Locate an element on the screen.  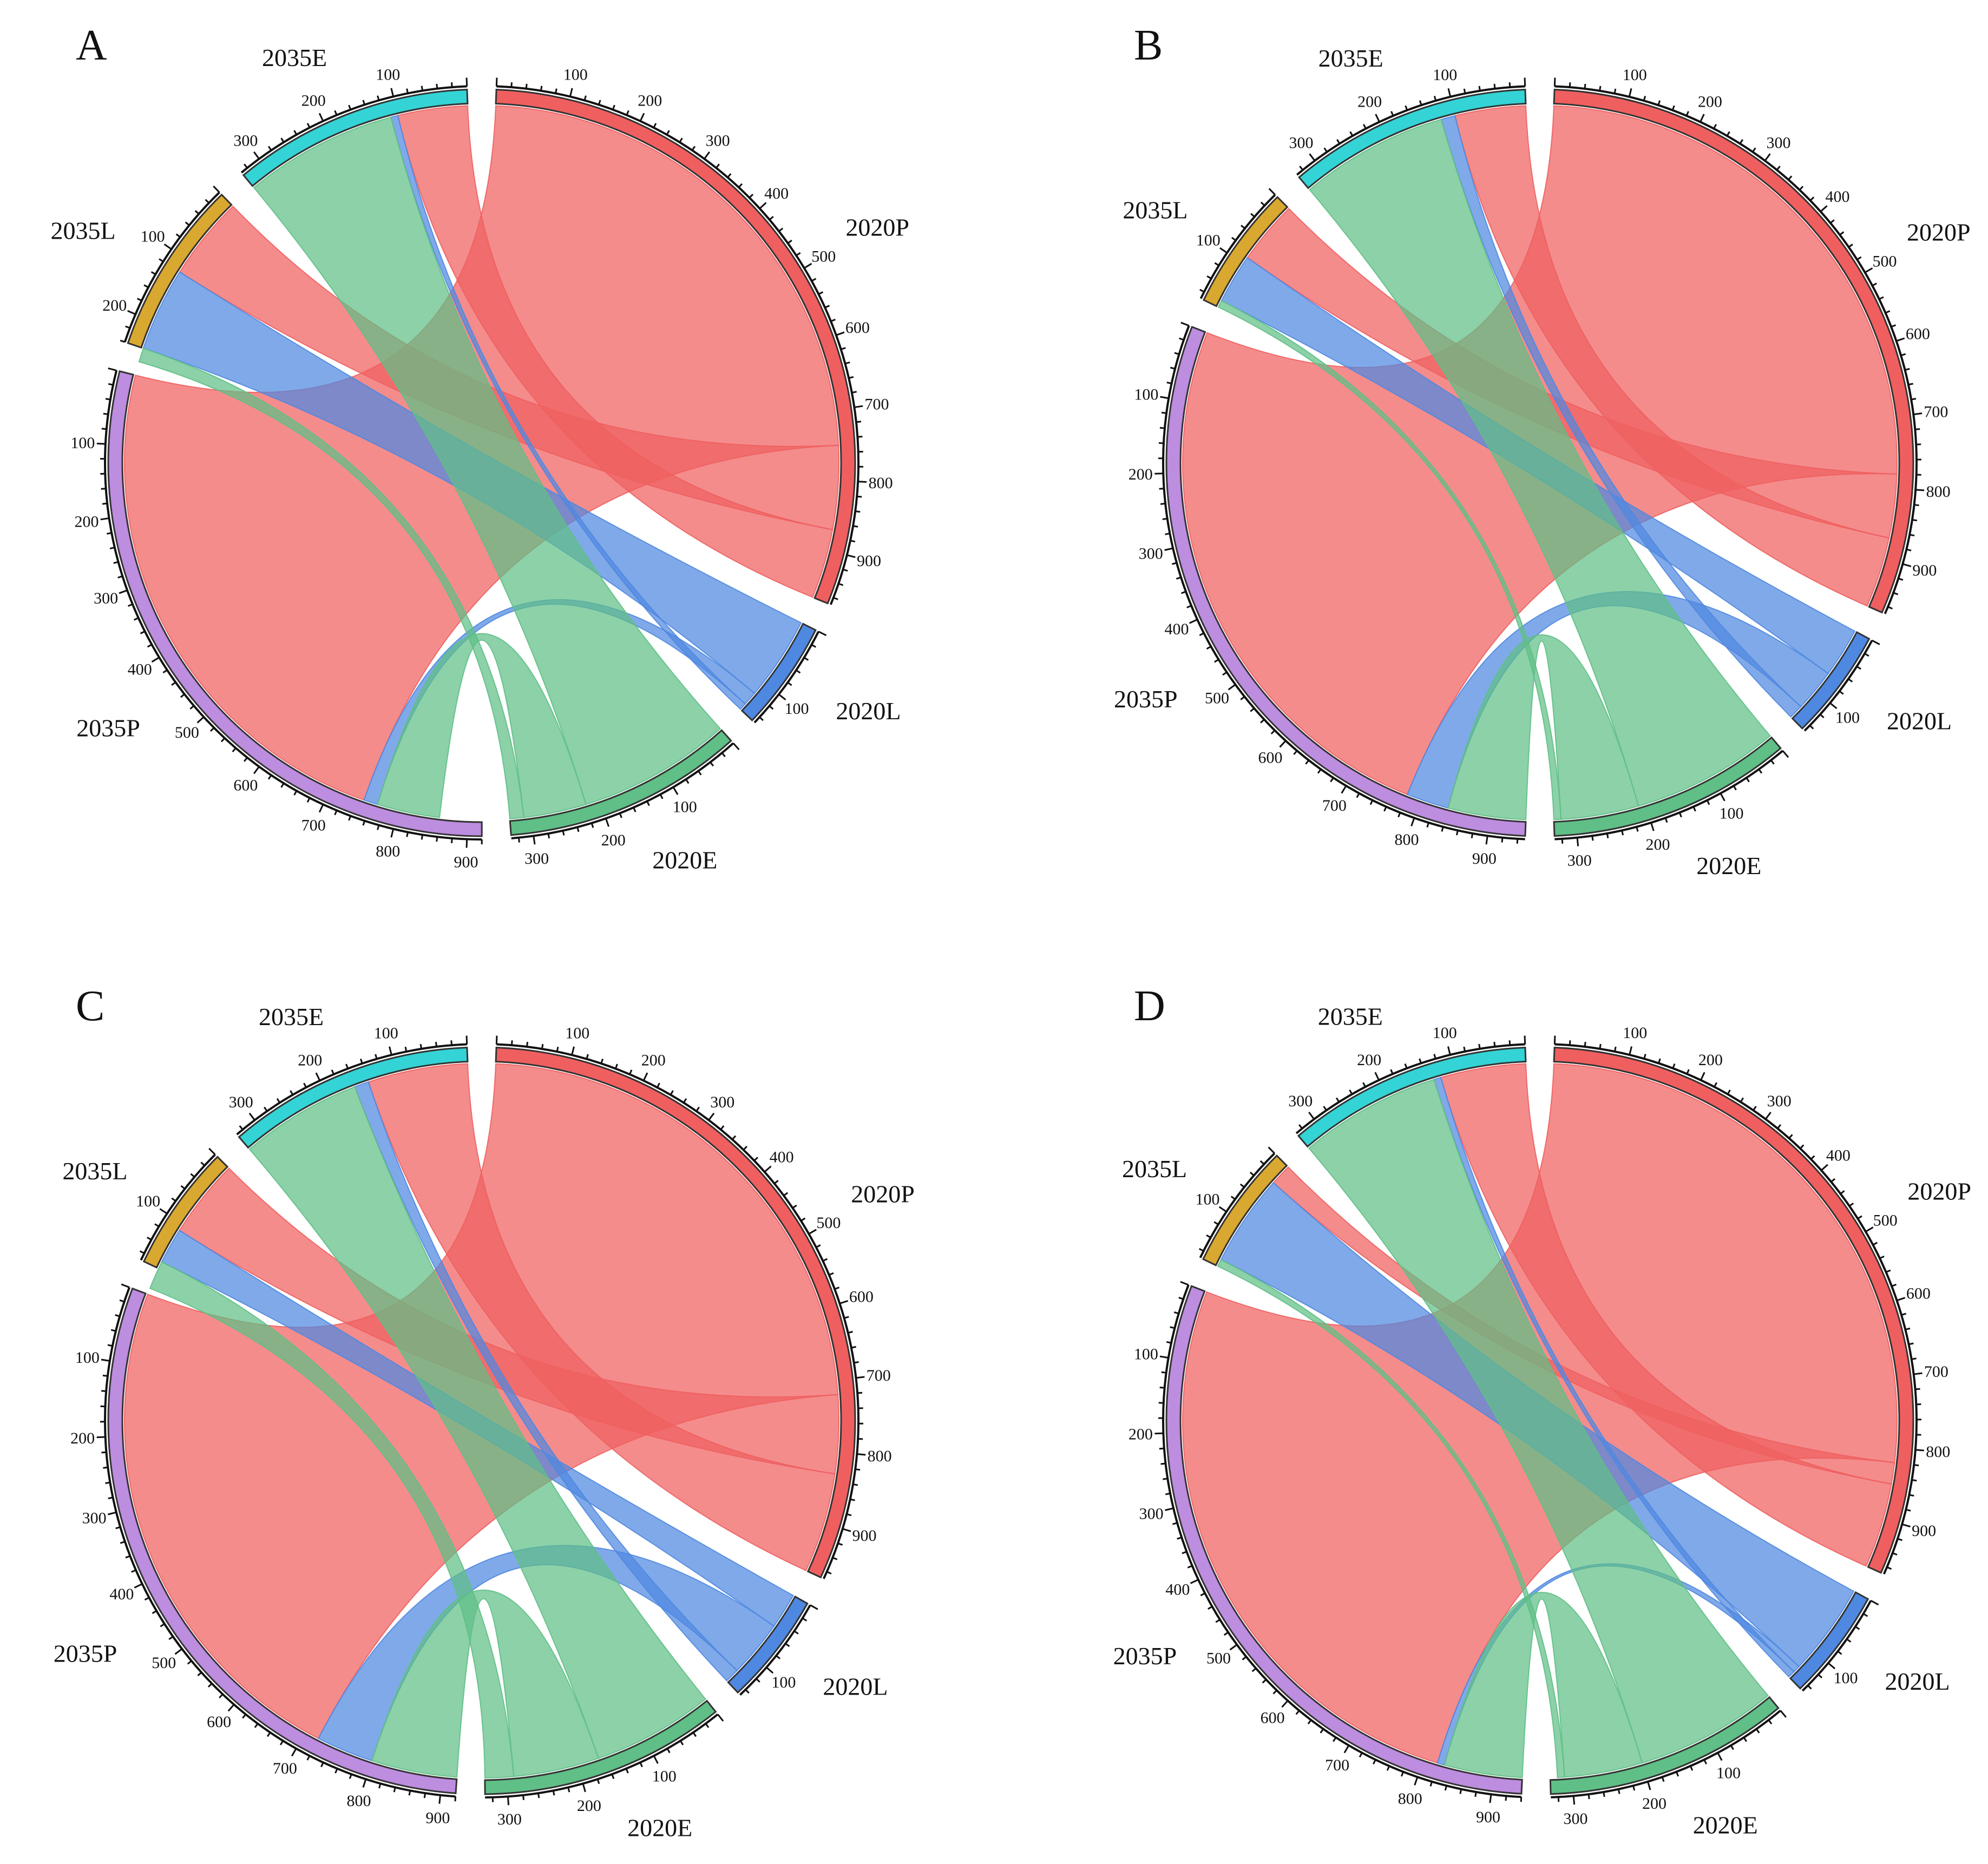
group-axis-2020l is located at coordinates (787, 677).